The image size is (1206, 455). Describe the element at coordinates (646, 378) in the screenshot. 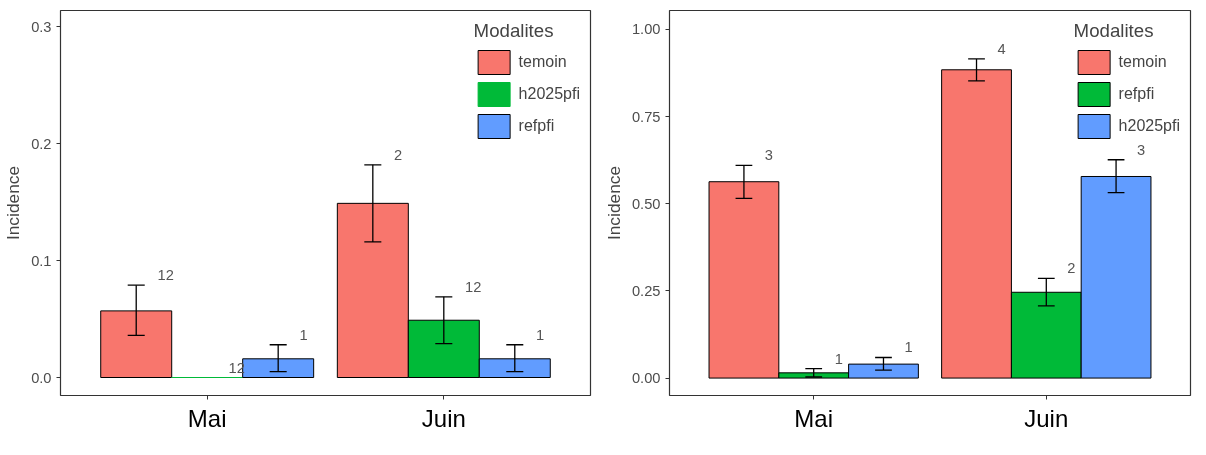

I see `y-tick-label: 0.00` at that location.